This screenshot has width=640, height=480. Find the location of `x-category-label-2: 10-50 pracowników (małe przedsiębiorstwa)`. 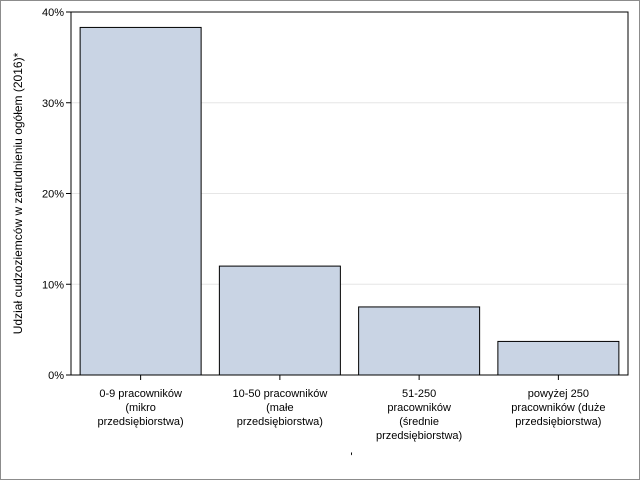

x-category-label-2: 10-50 pracowników (małe przedsiębiorstwa) is located at coordinates (279, 408).